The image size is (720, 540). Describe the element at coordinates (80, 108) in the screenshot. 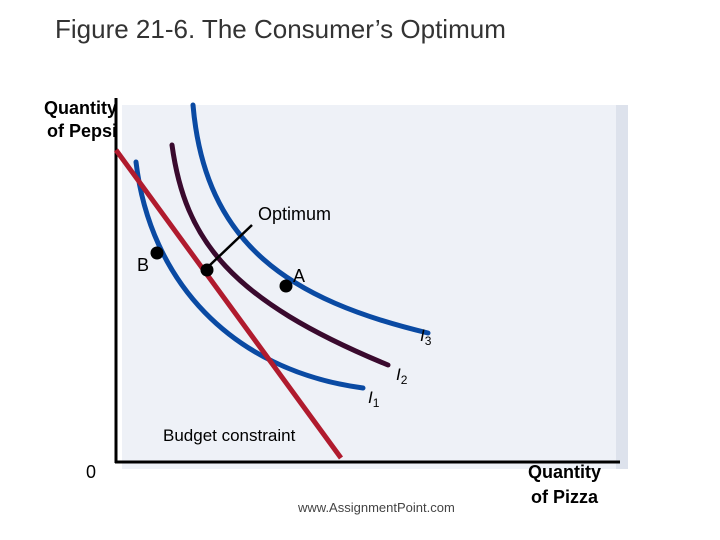

I see `y-axis-label-line1: Quantity` at that location.